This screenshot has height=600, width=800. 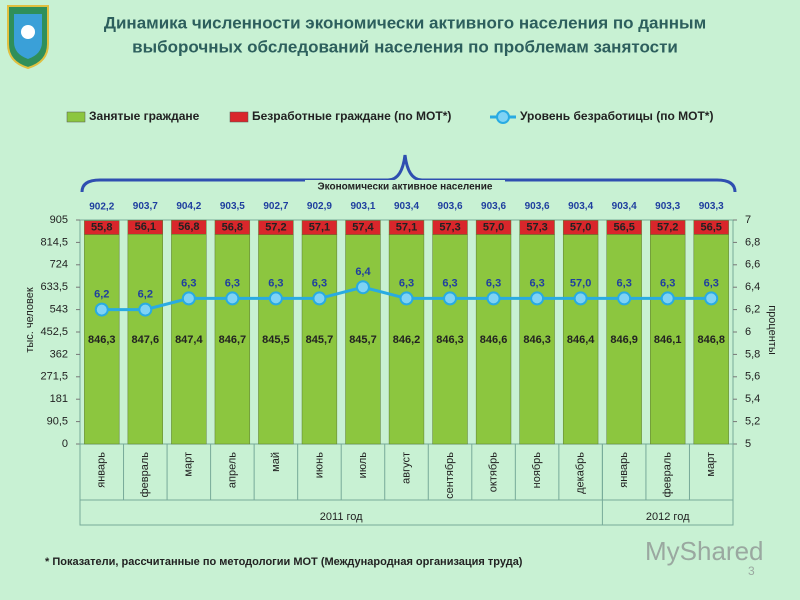 What do you see at coordinates (54, 242) in the screenshot?
I see `y-tick-label: 814,5` at bounding box center [54, 242].